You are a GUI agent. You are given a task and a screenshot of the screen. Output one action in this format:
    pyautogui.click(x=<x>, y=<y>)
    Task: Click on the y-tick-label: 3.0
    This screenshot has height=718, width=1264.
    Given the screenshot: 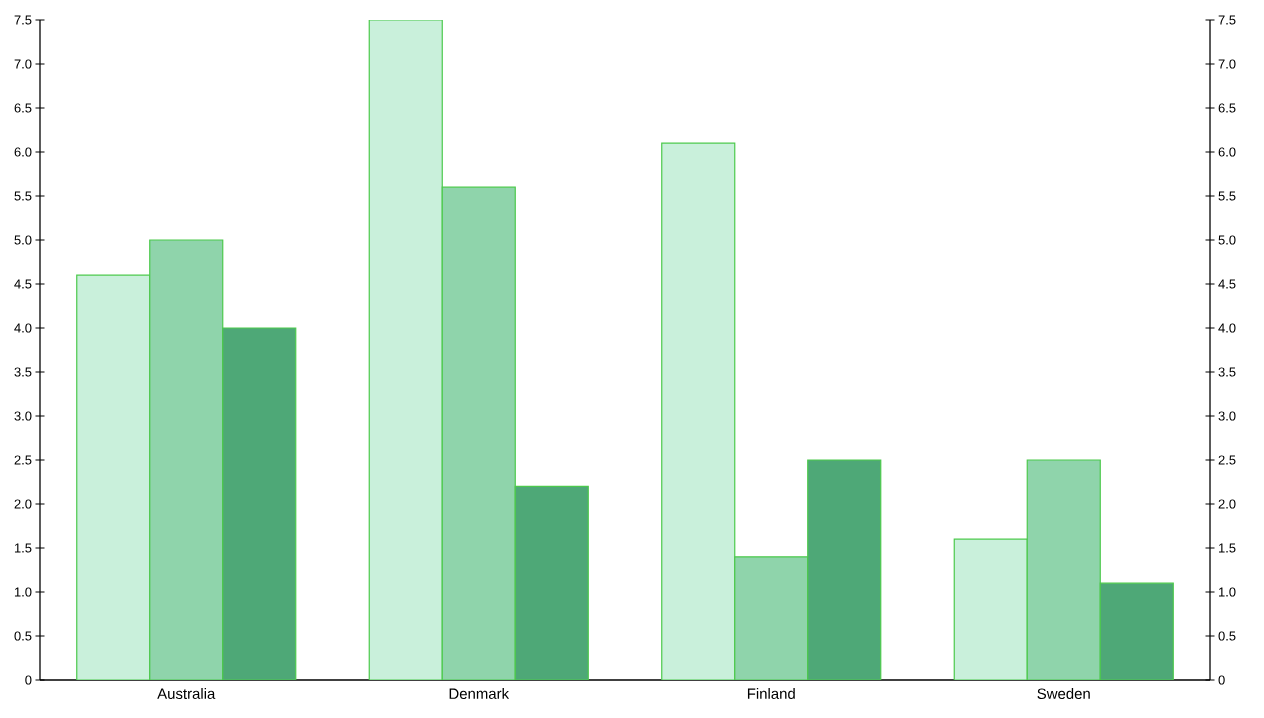 What is the action you would take?
    pyautogui.click(x=23, y=416)
    